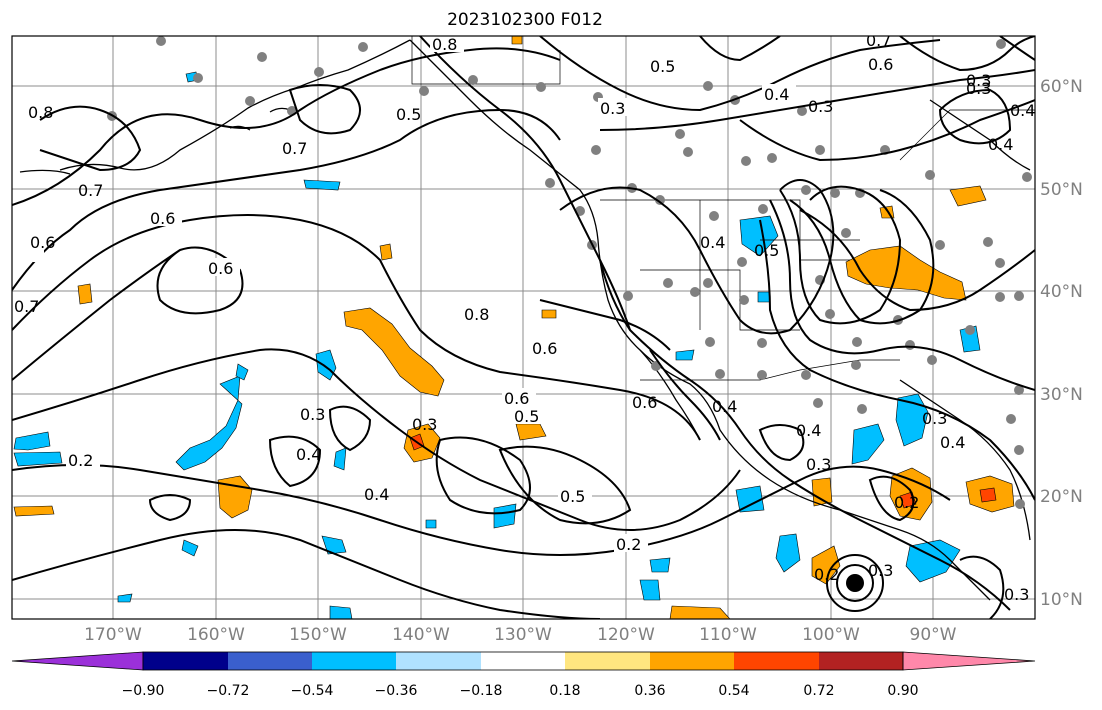  I want to click on colorbar-tick: 0.18, so click(564, 691).